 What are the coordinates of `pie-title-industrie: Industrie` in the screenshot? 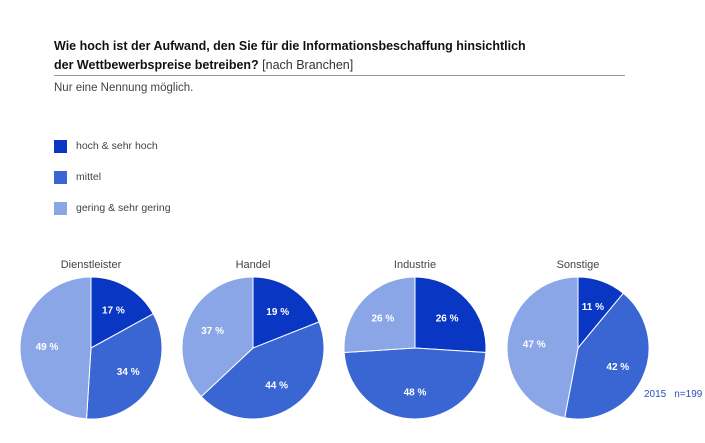 It's located at (415, 265).